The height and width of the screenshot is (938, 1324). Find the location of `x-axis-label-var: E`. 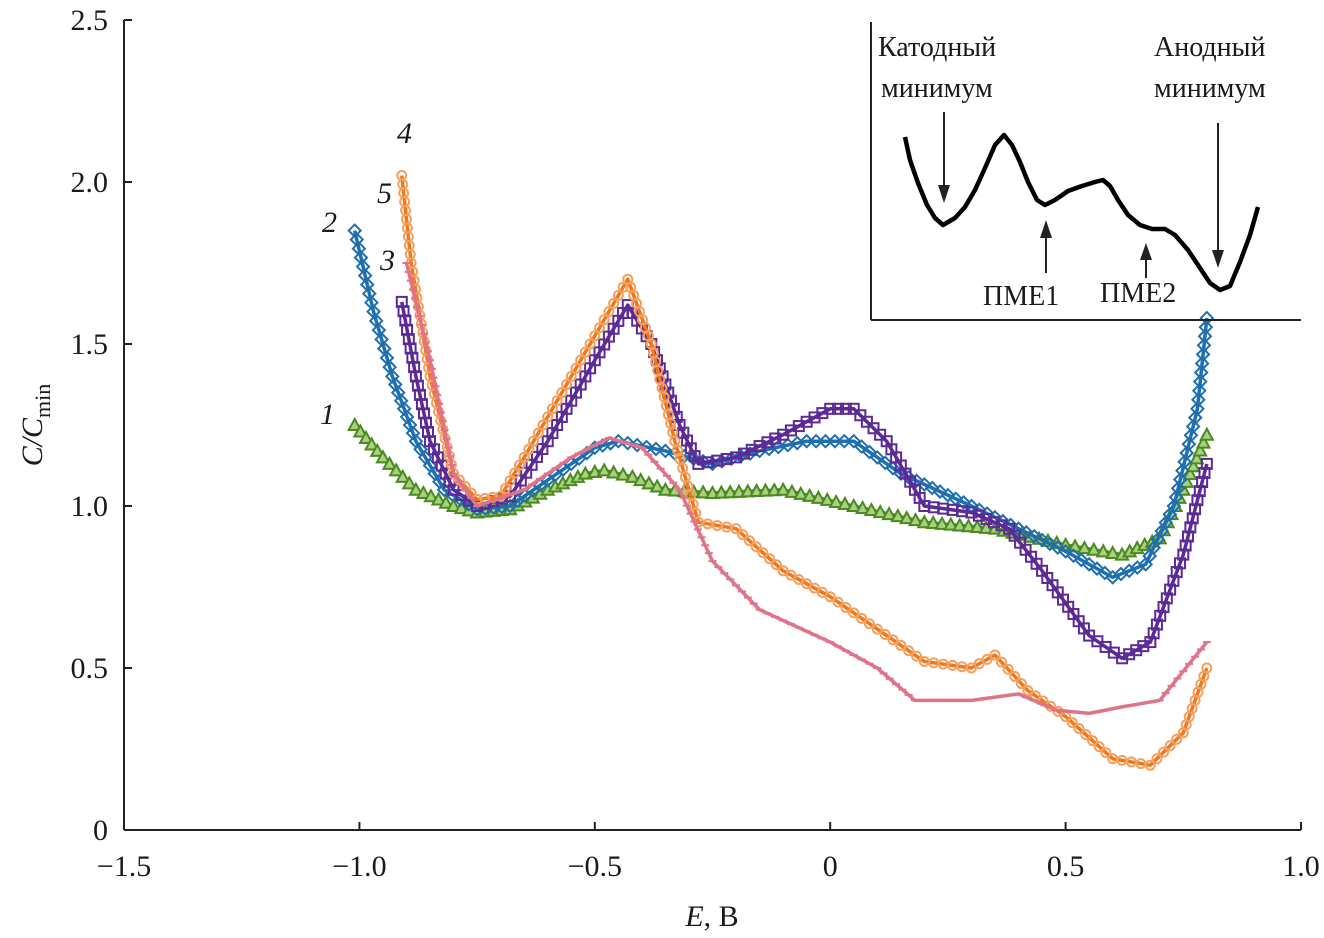

x-axis-label-var: E is located at coordinates (693, 916).